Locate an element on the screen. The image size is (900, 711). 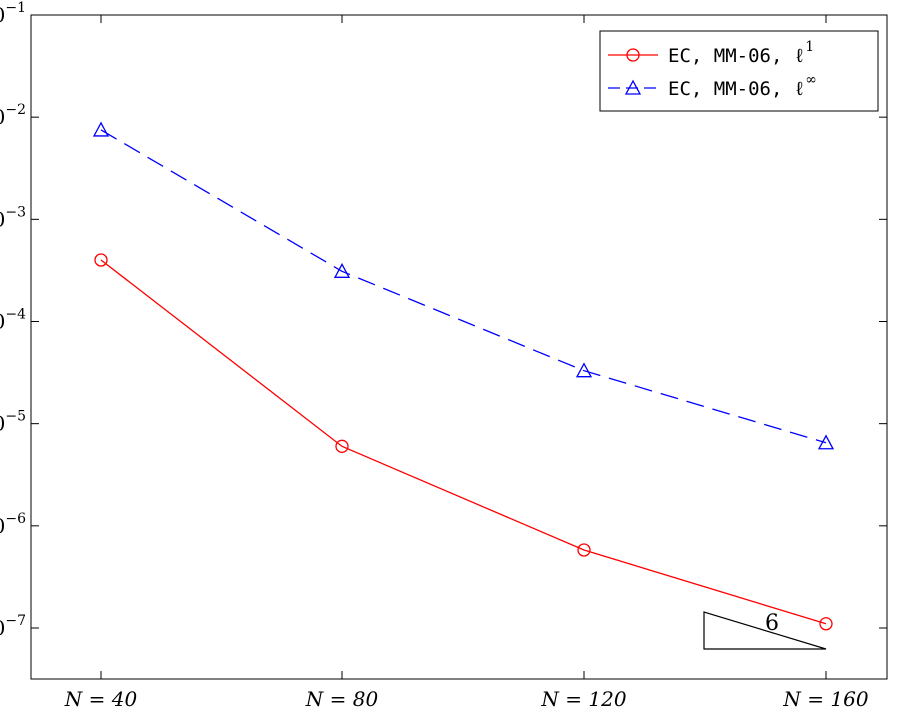
y-tick-exponent: −4 is located at coordinates (15, 315).